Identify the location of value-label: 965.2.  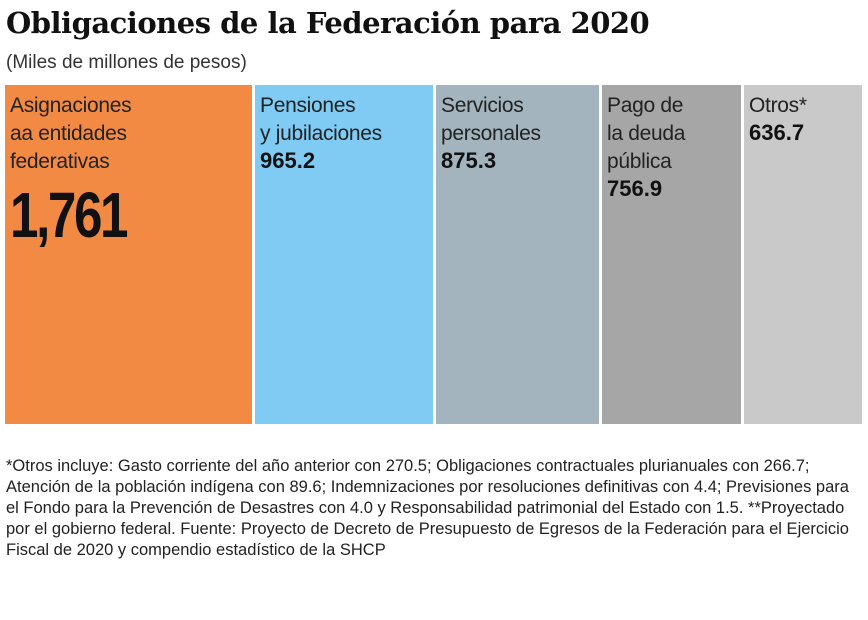
(288, 160).